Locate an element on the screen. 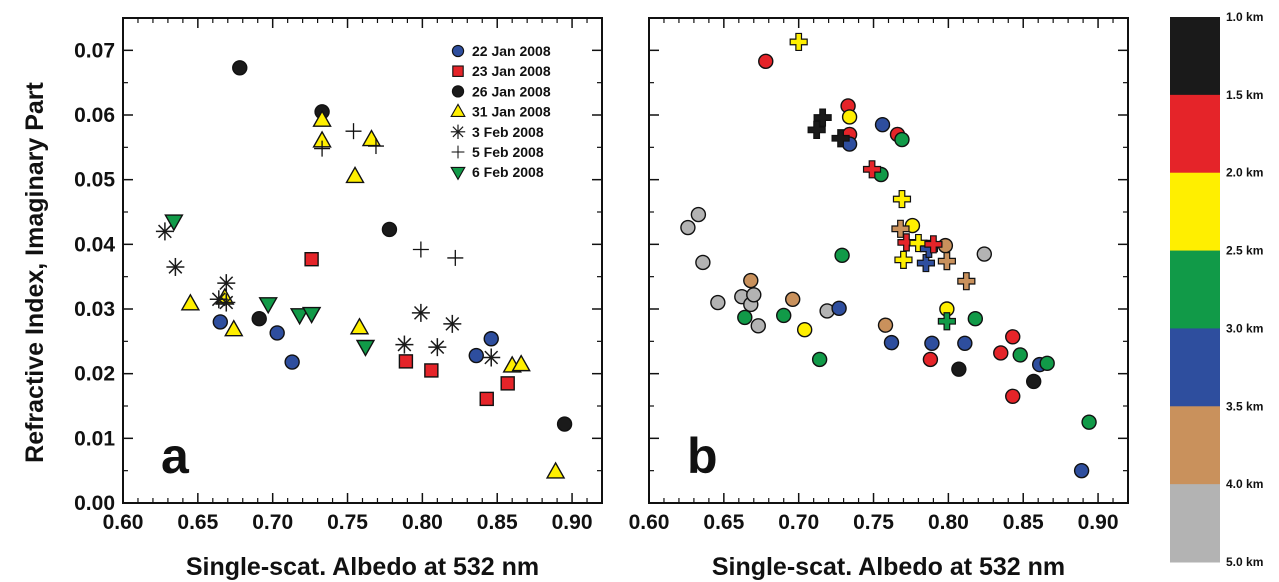 The width and height of the screenshot is (1279, 582). x-axis-label: Single-scat. Albedo at 532 nm is located at coordinates (888, 567).